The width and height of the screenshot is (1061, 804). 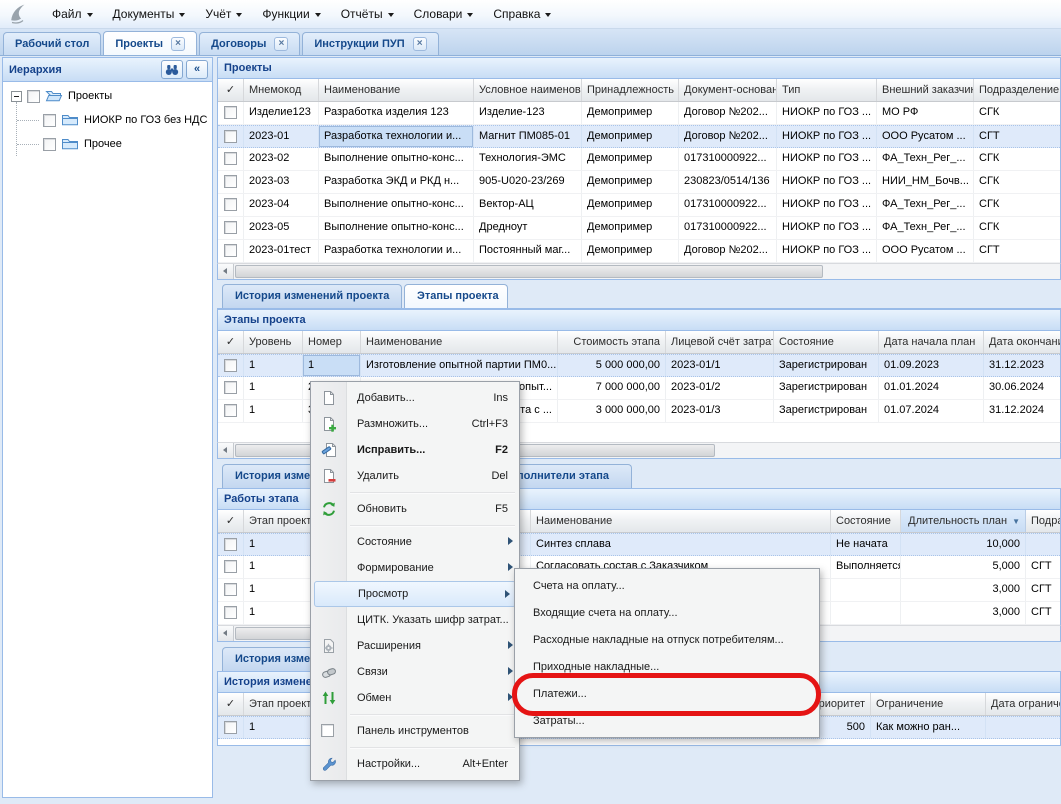 I want to click on tab-project-stages: Этапы проекта, so click(x=456, y=296).